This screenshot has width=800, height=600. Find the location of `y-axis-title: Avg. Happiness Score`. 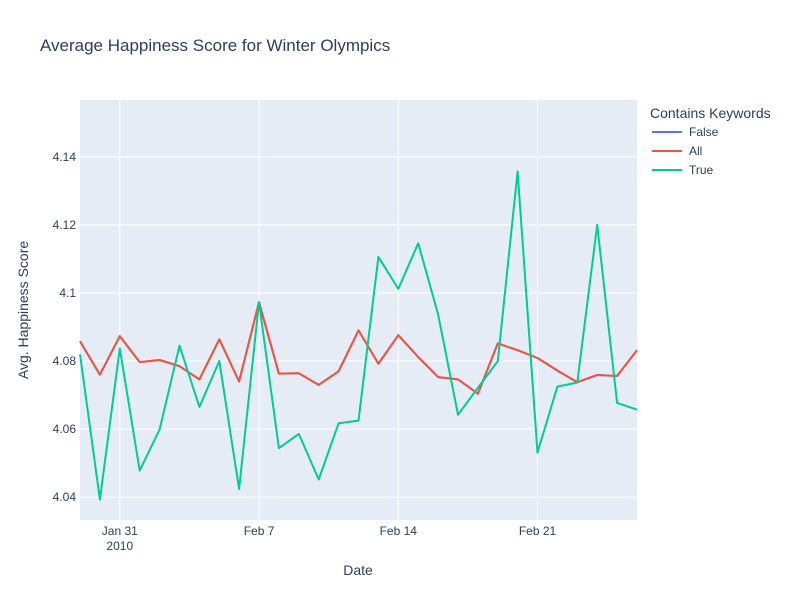

y-axis-title: Avg. Happiness Score is located at coordinates (23, 310).